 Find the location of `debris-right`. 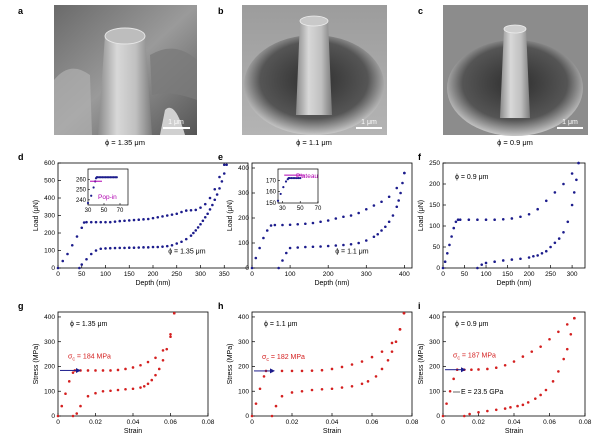

debris-right is located at coordinates (173, 74).